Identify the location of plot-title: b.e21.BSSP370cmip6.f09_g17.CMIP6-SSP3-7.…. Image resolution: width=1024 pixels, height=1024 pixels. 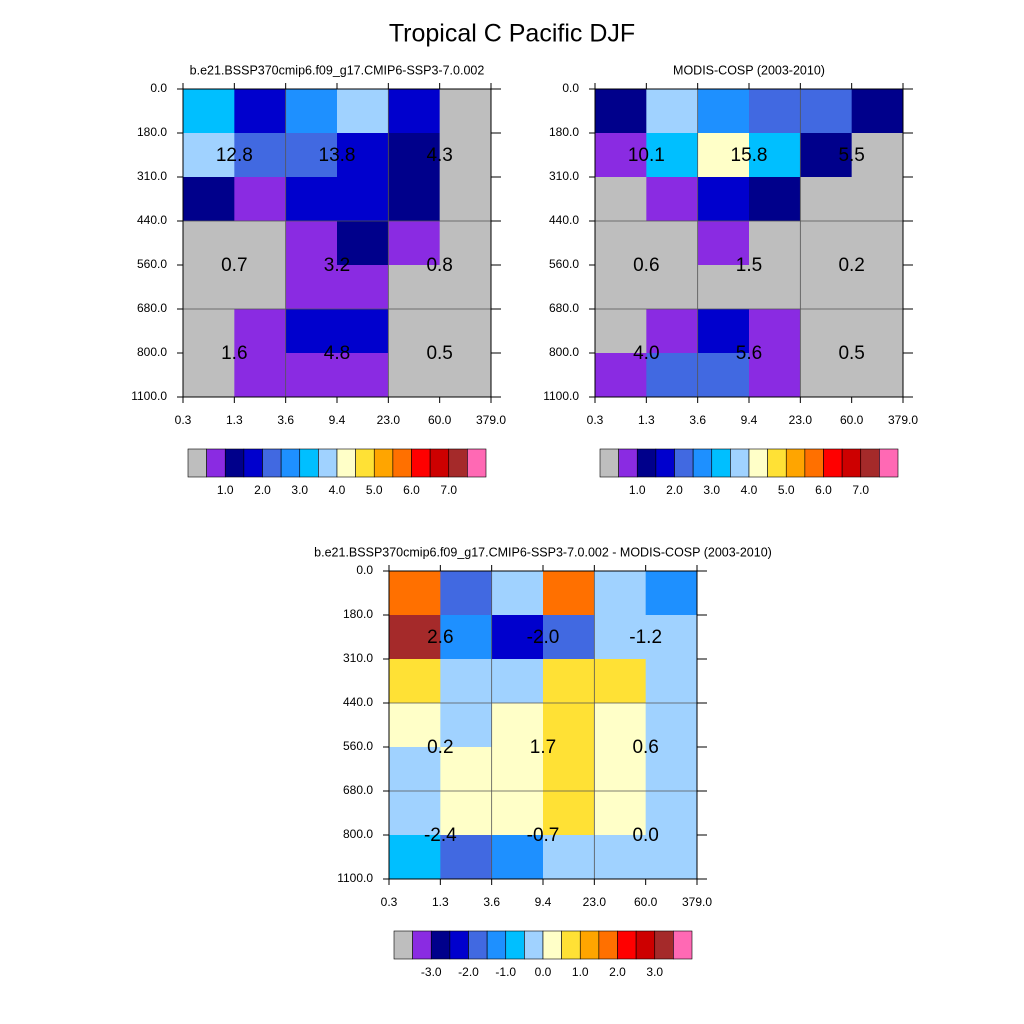
(543, 552).